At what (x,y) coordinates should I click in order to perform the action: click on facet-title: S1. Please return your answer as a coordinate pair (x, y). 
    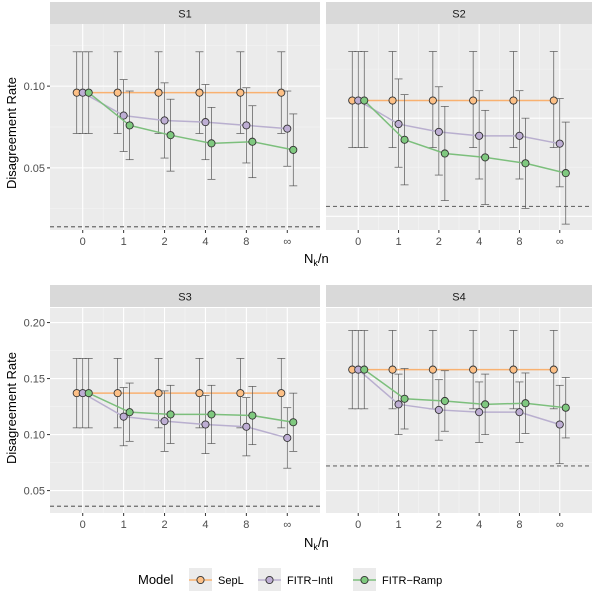
    Looking at the image, I should click on (184, 15).